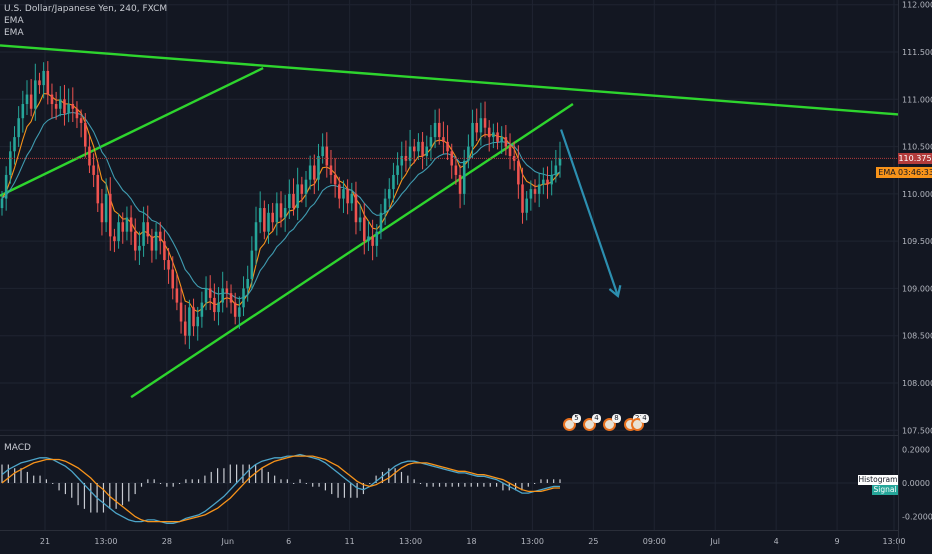 The width and height of the screenshot is (932, 554). I want to click on current-price-tag: 110.375, so click(915, 158).